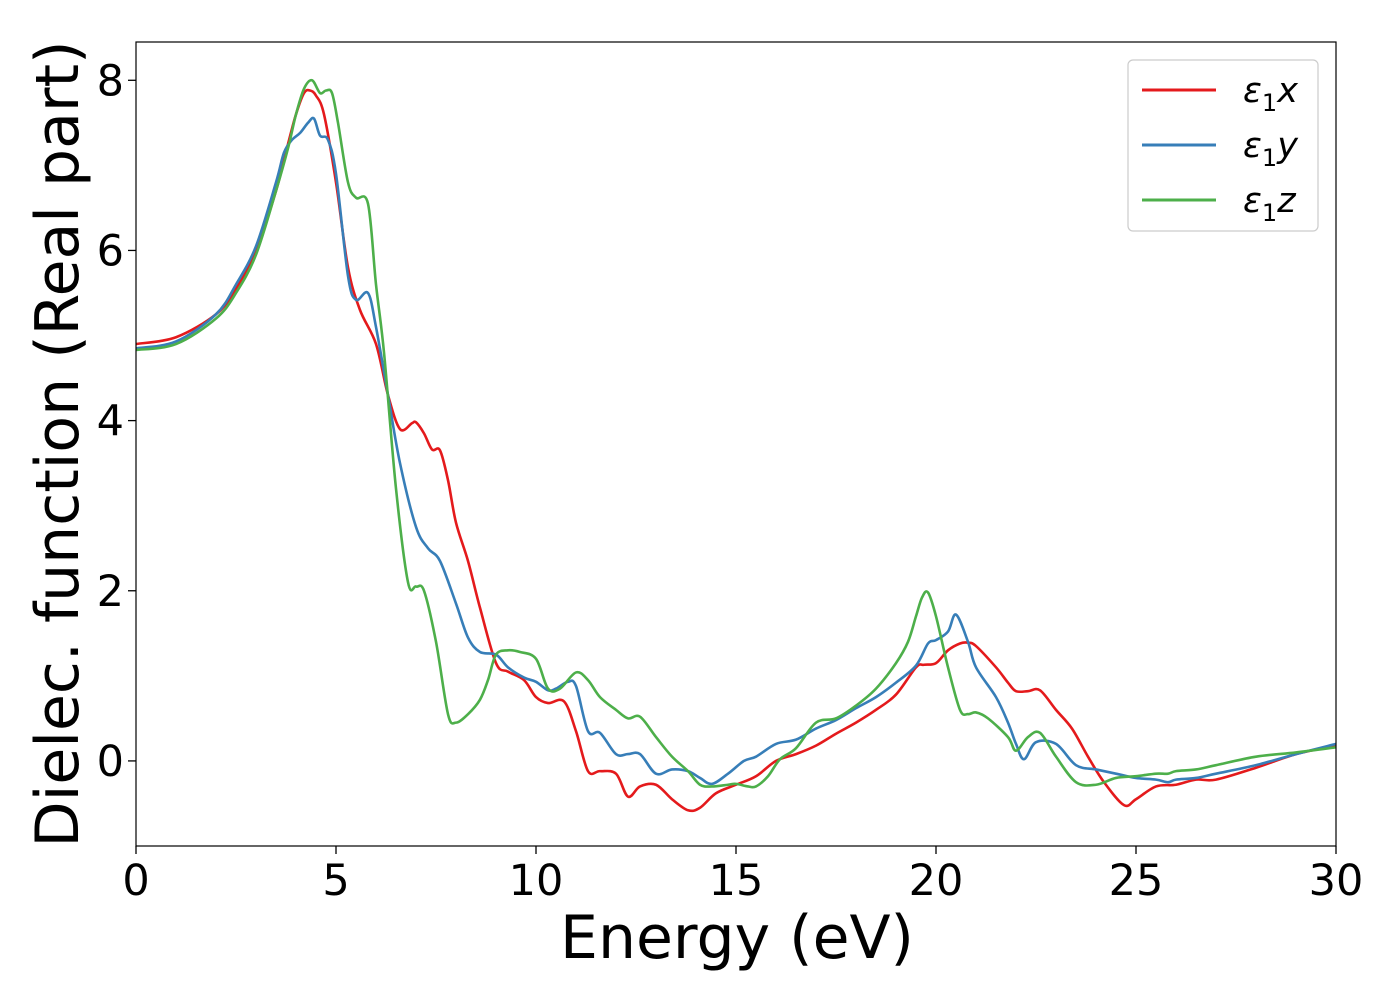  What do you see at coordinates (58, 444) in the screenshot?
I see `y-axis-label: Dielec. function (Real part)` at bounding box center [58, 444].